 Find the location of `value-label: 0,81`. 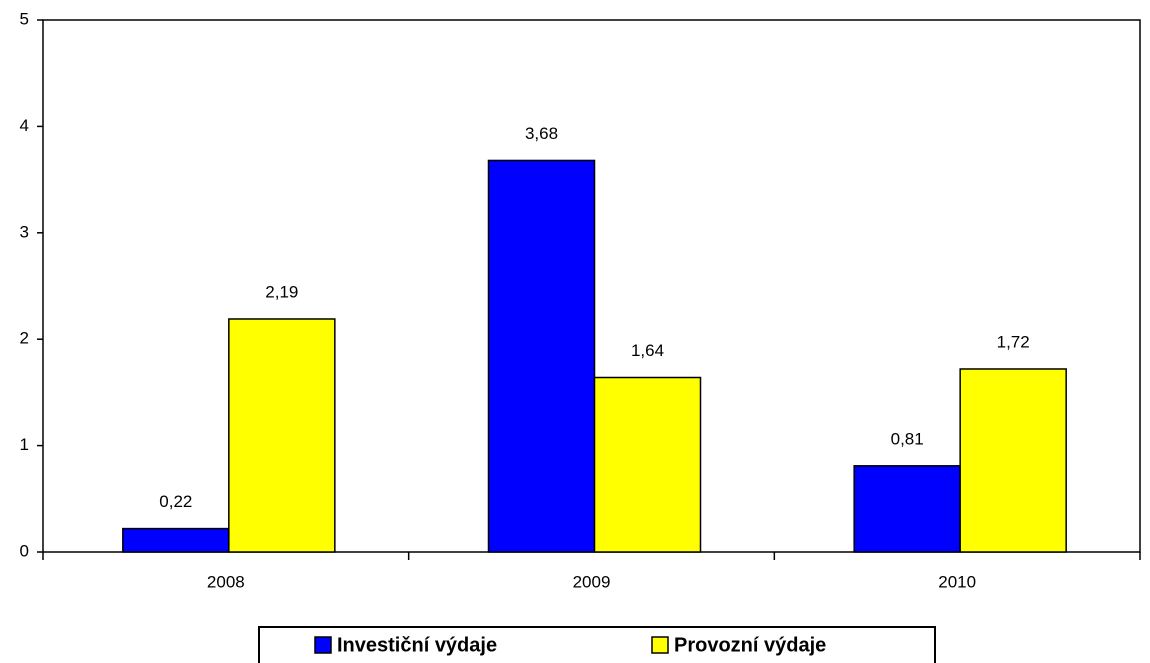

value-label: 0,81 is located at coordinates (907, 438).